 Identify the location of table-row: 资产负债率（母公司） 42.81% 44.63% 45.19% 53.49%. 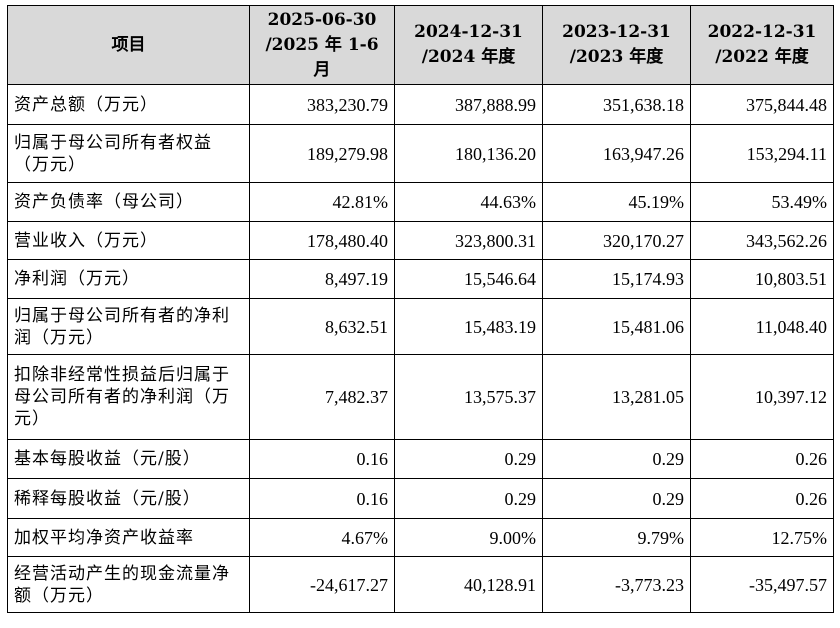
(420, 202).